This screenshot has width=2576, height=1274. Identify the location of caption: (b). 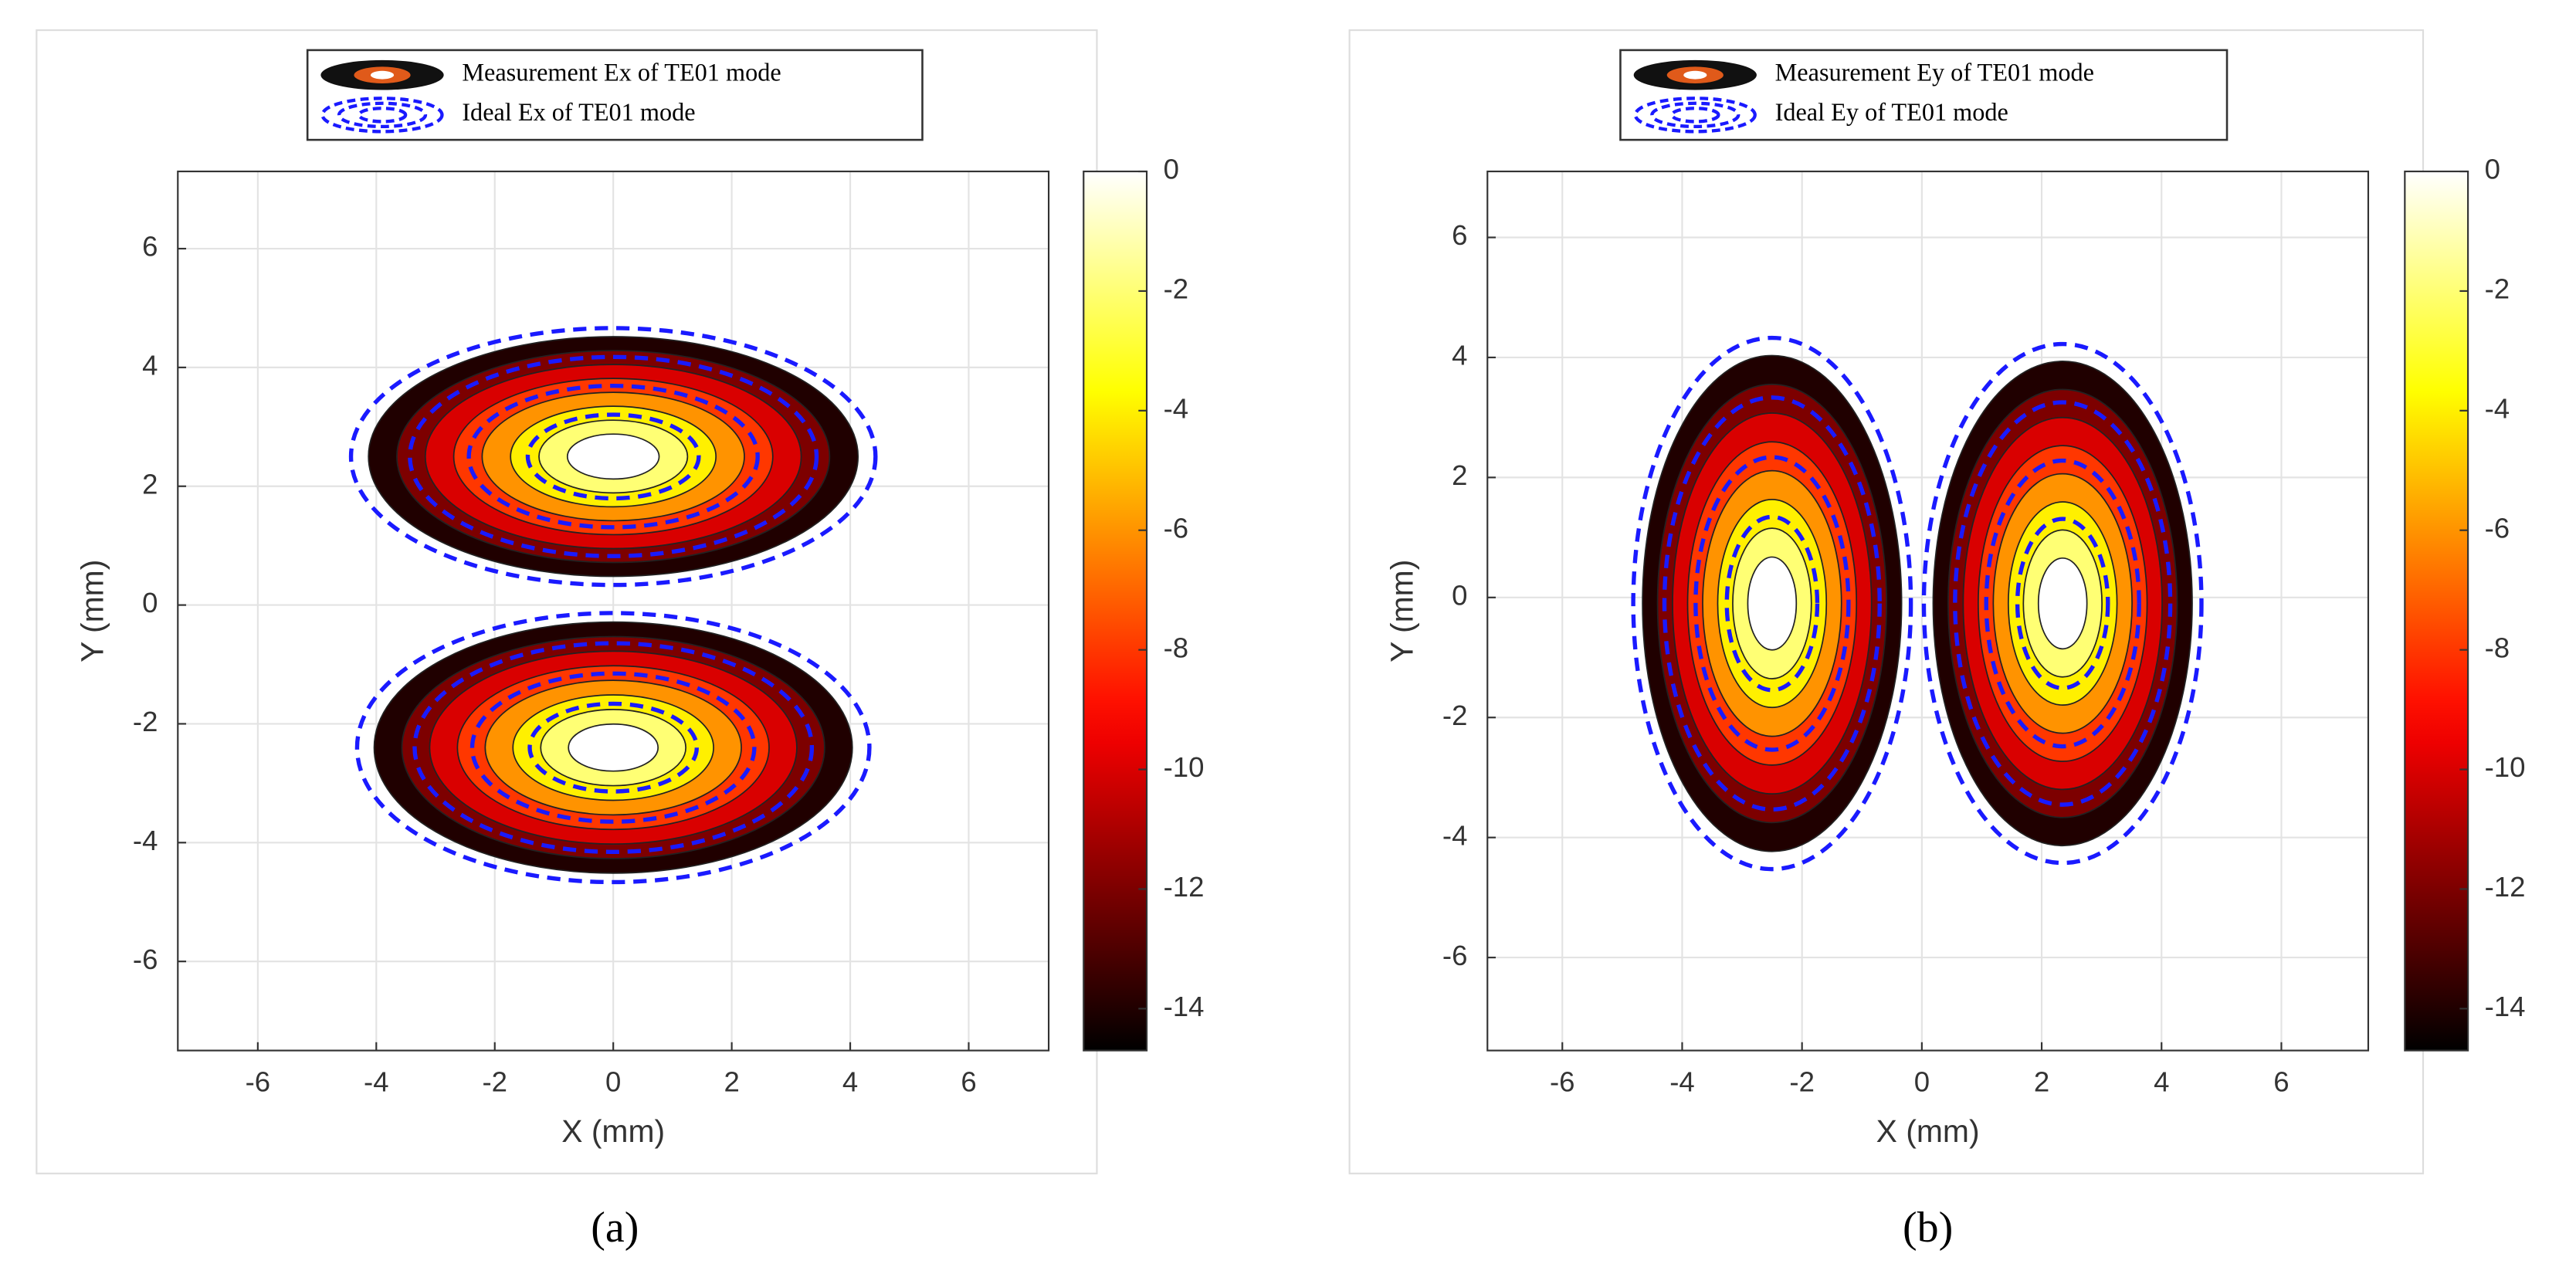
(1928, 1228).